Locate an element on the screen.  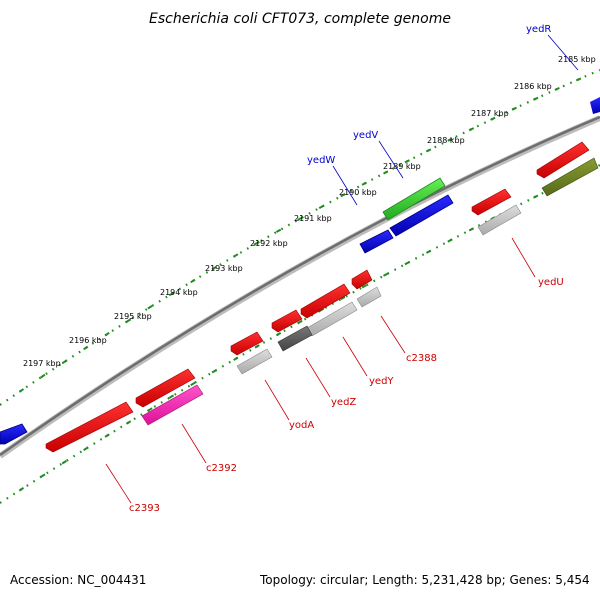
gene-forward-yedV is located at coordinates (414, 199).